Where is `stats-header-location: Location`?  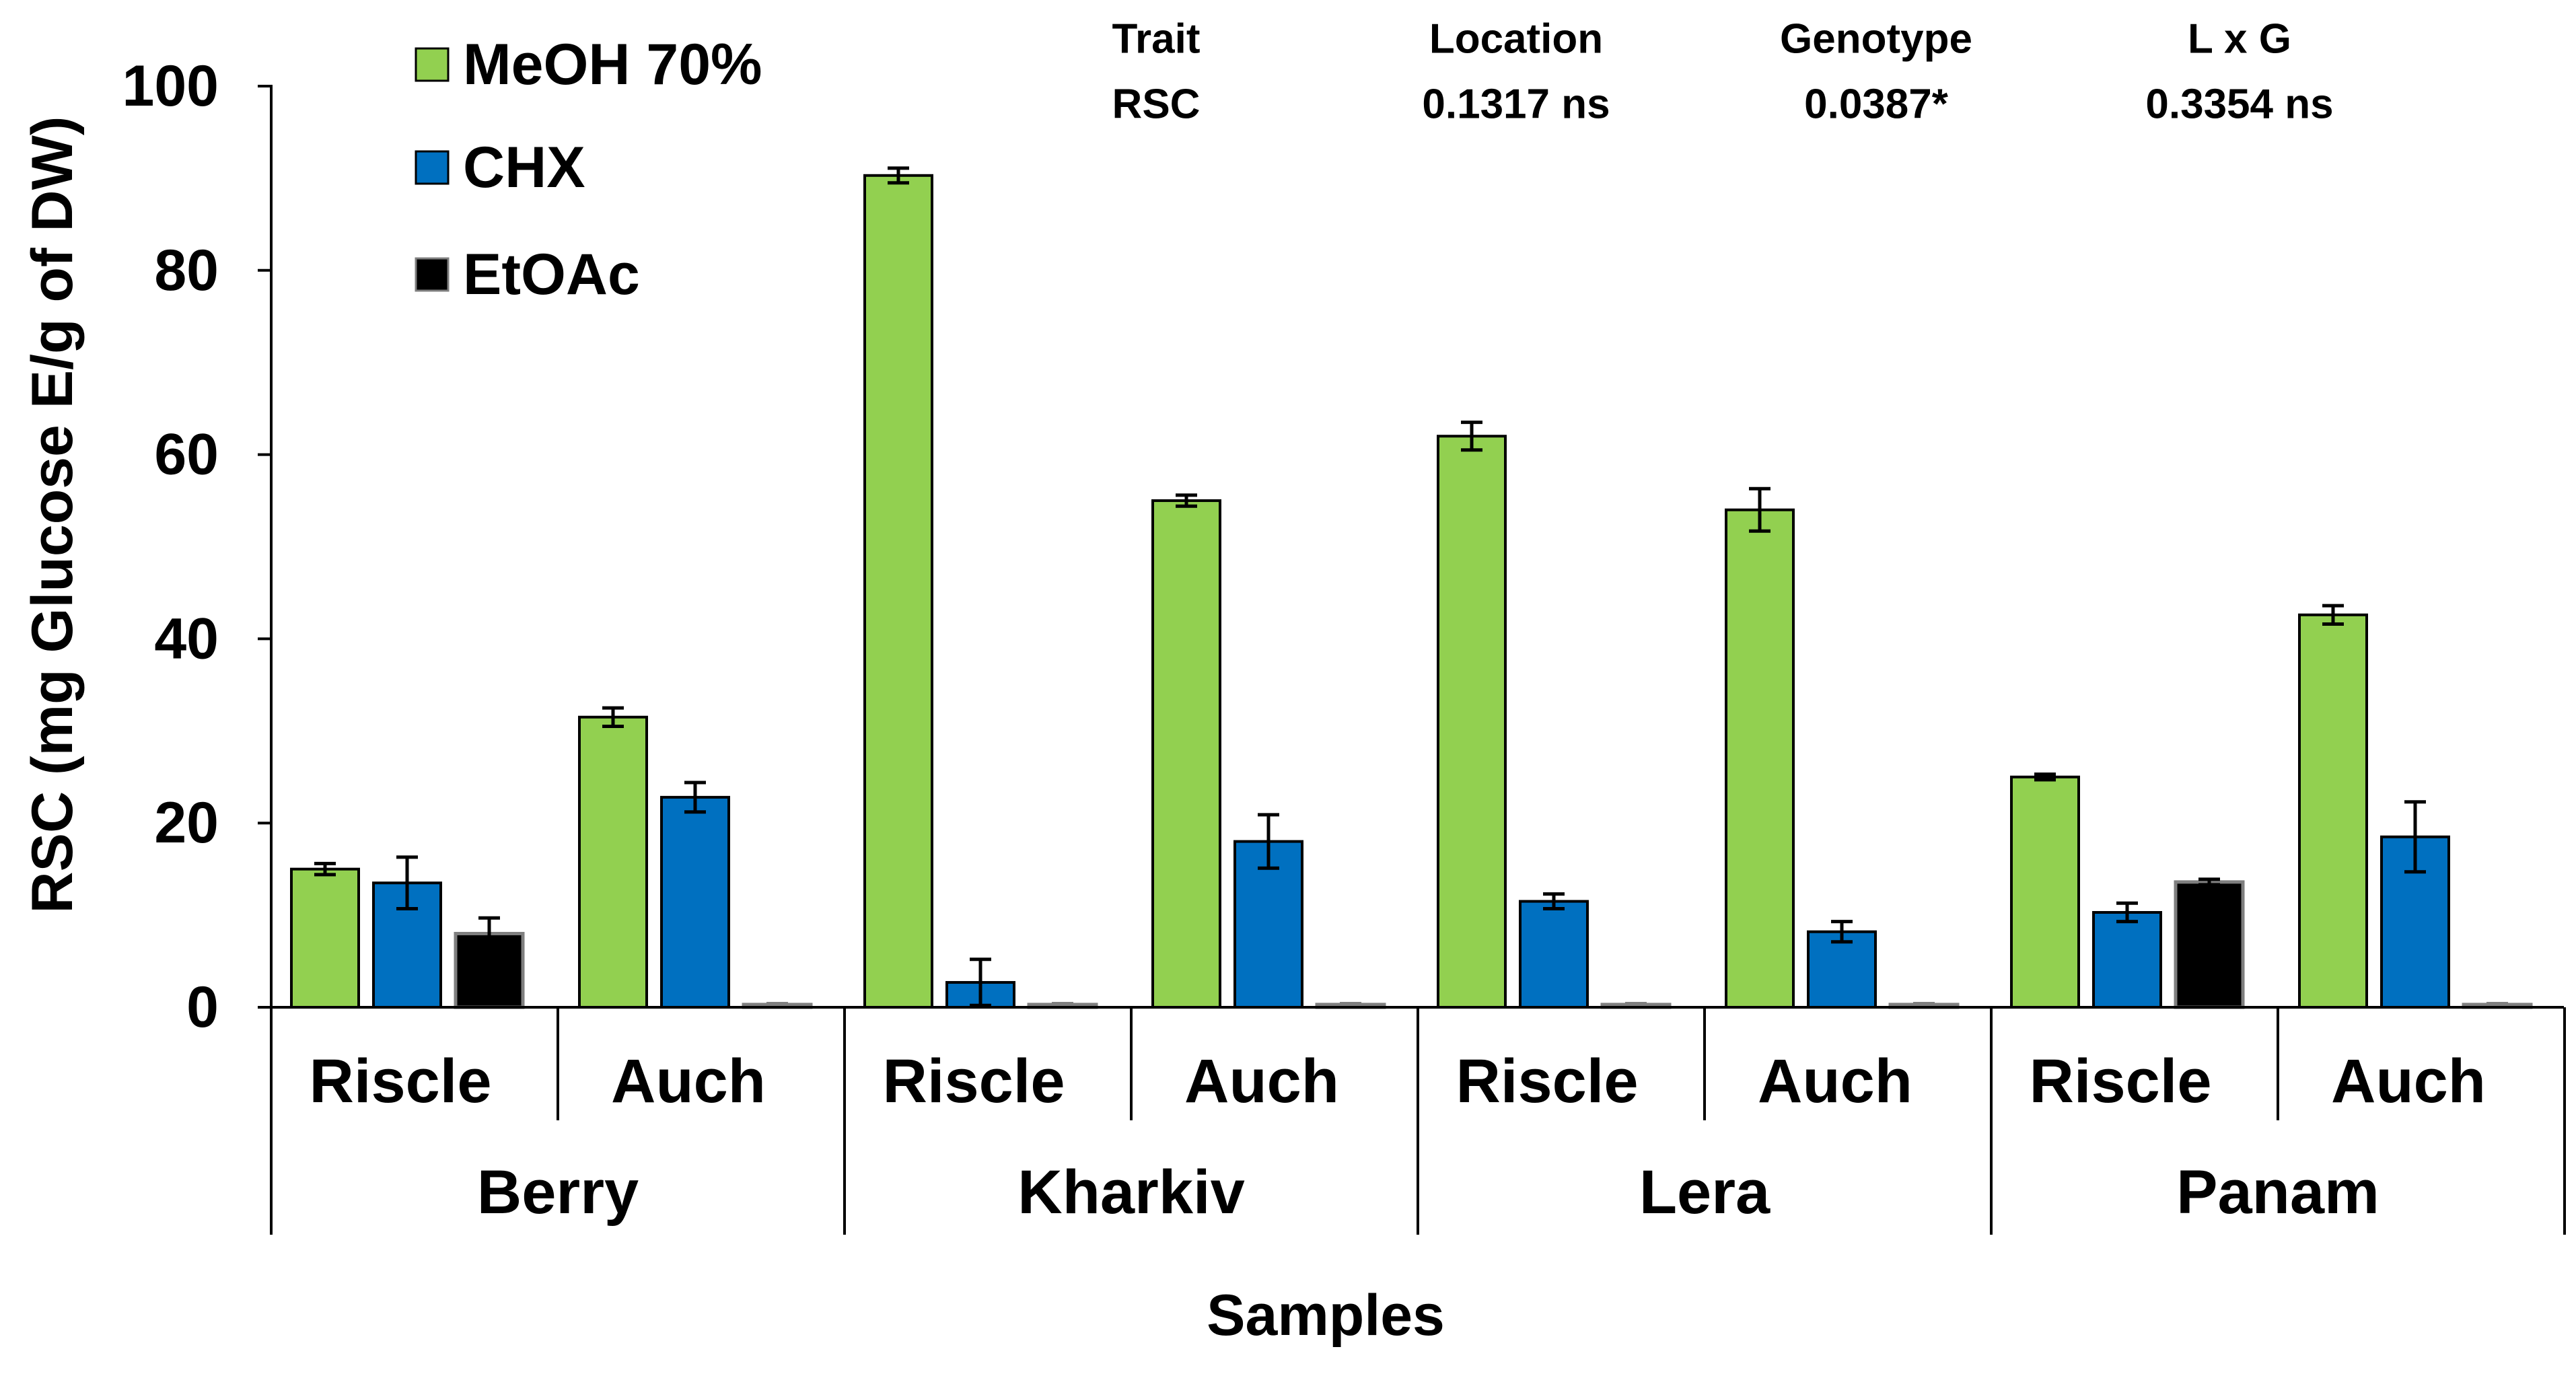
stats-header-location: Location is located at coordinates (1516, 39).